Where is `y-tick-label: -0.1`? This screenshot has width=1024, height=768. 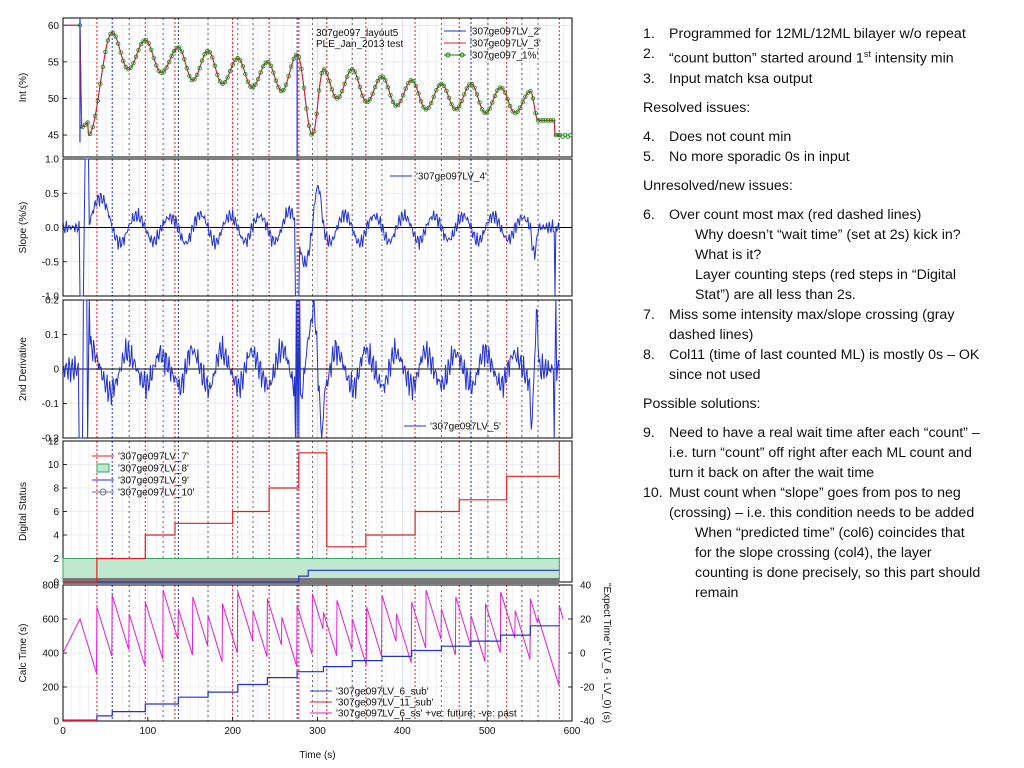
y-tick-label: -0.1 is located at coordinates (51, 404).